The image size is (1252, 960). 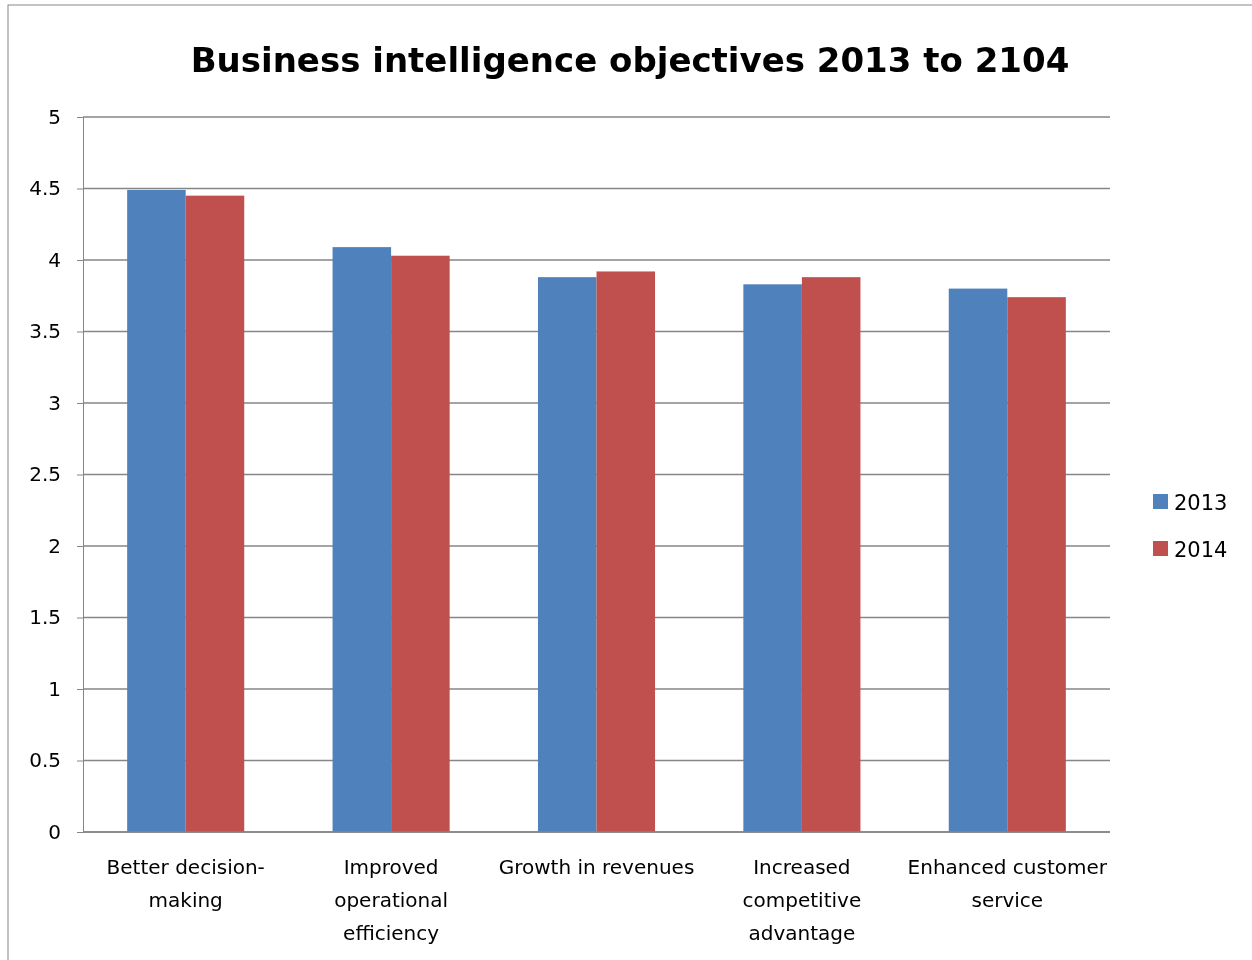 I want to click on y-tick-label: 2.5, so click(x=45, y=474).